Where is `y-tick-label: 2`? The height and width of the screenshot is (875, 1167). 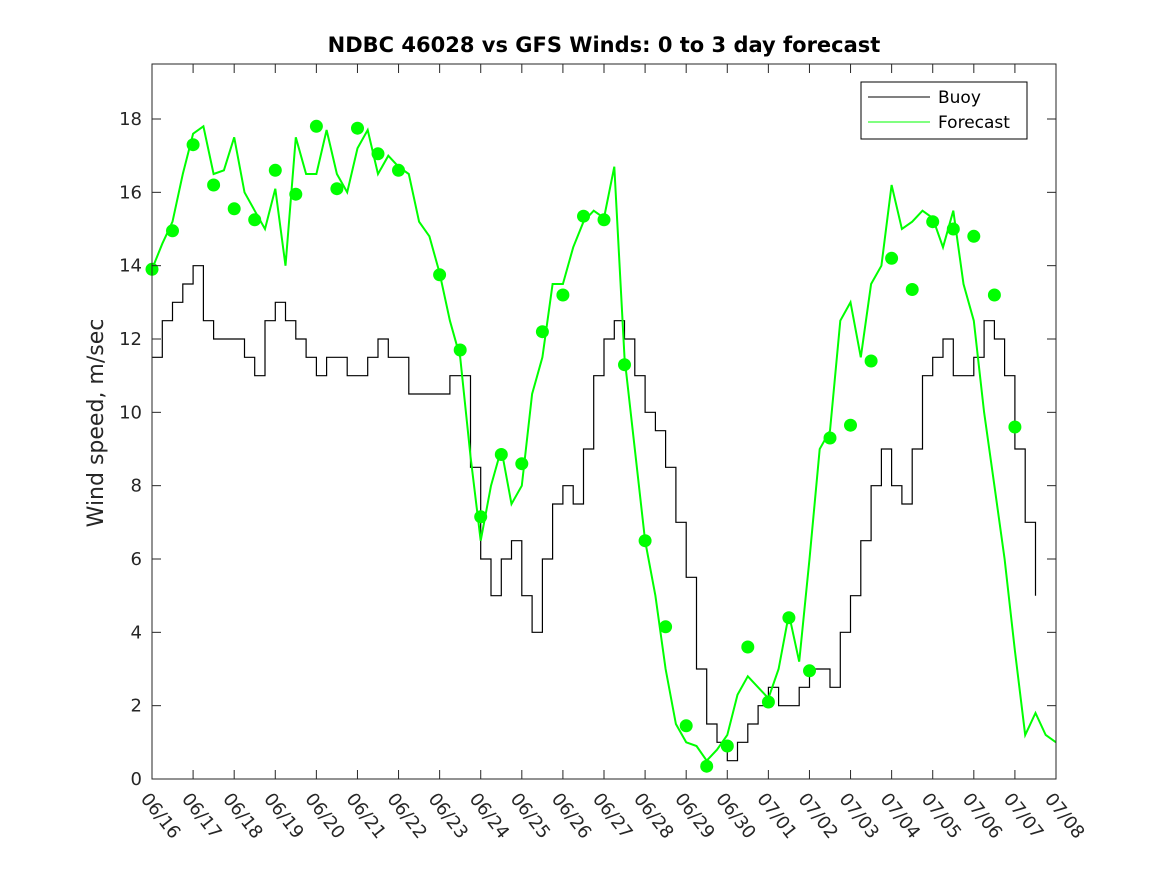 y-tick-label: 2 is located at coordinates (136, 706).